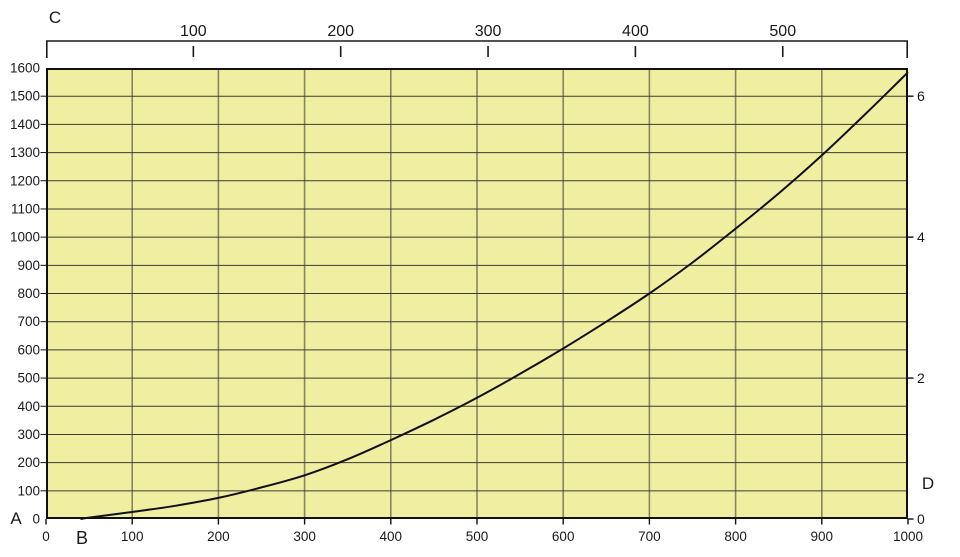  What do you see at coordinates (782, 31) in the screenshot?
I see `top-tick-label: 500` at bounding box center [782, 31].